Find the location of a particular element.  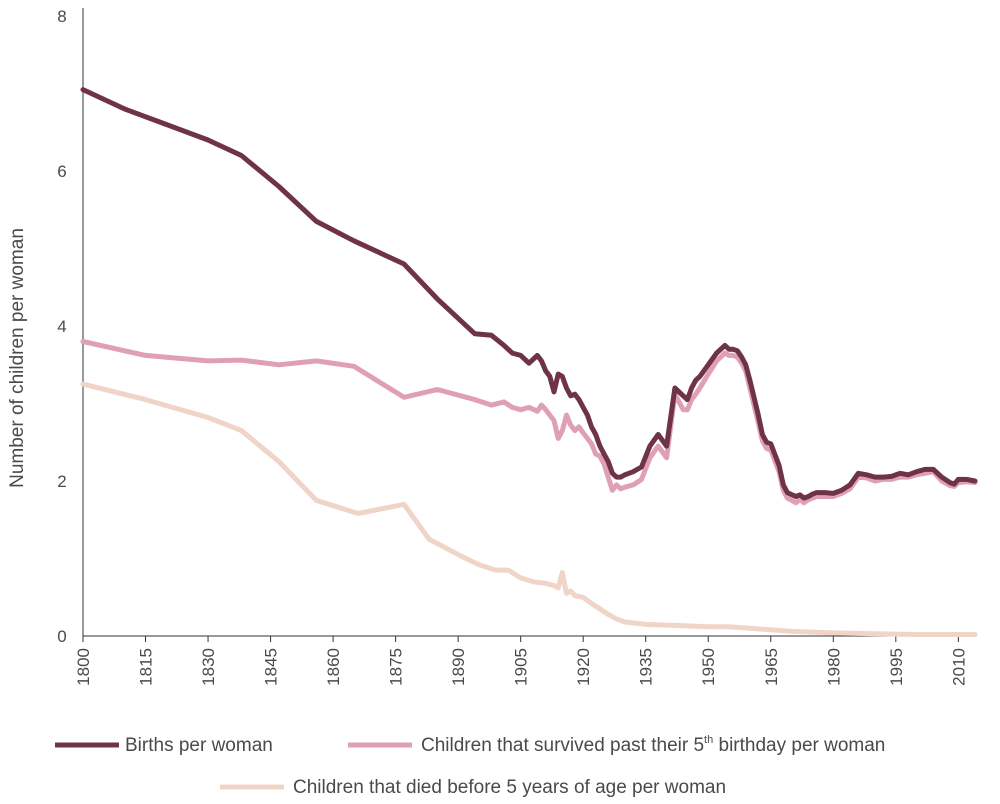

x-tick-label: 1830 is located at coordinates (208, 667).